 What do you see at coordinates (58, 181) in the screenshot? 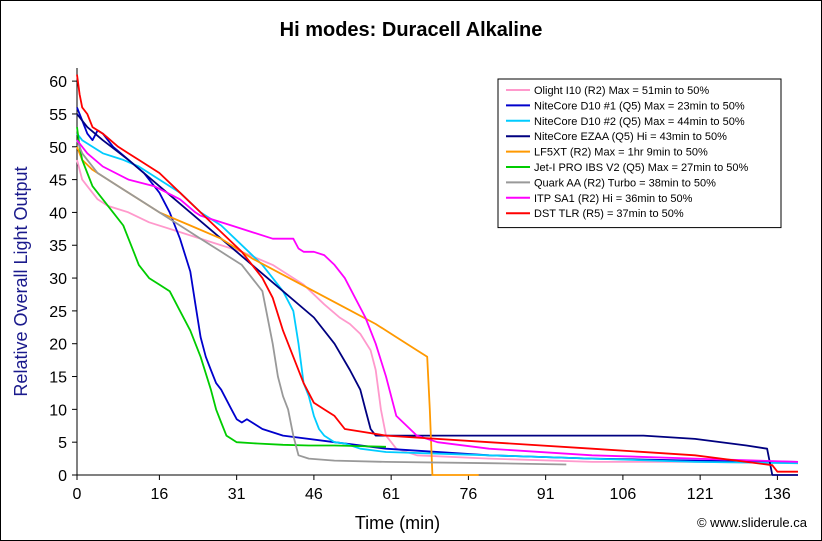
I see `y-tick-label: 45` at bounding box center [58, 181].